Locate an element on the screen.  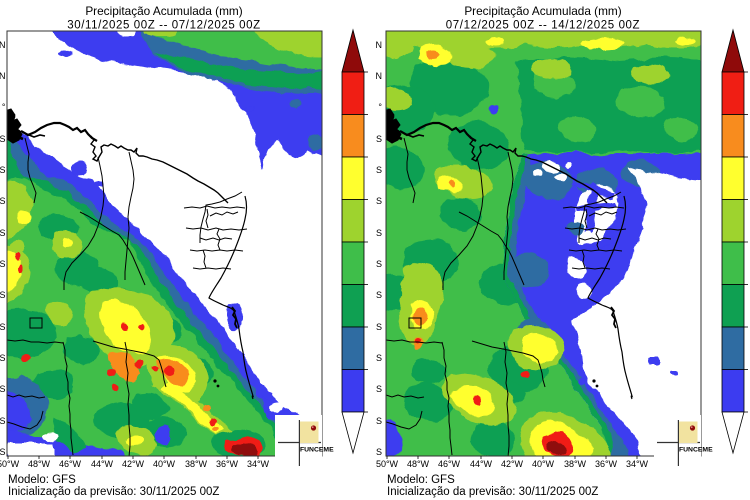
svg-text: FUNCEME is located at coordinates (317, 450).